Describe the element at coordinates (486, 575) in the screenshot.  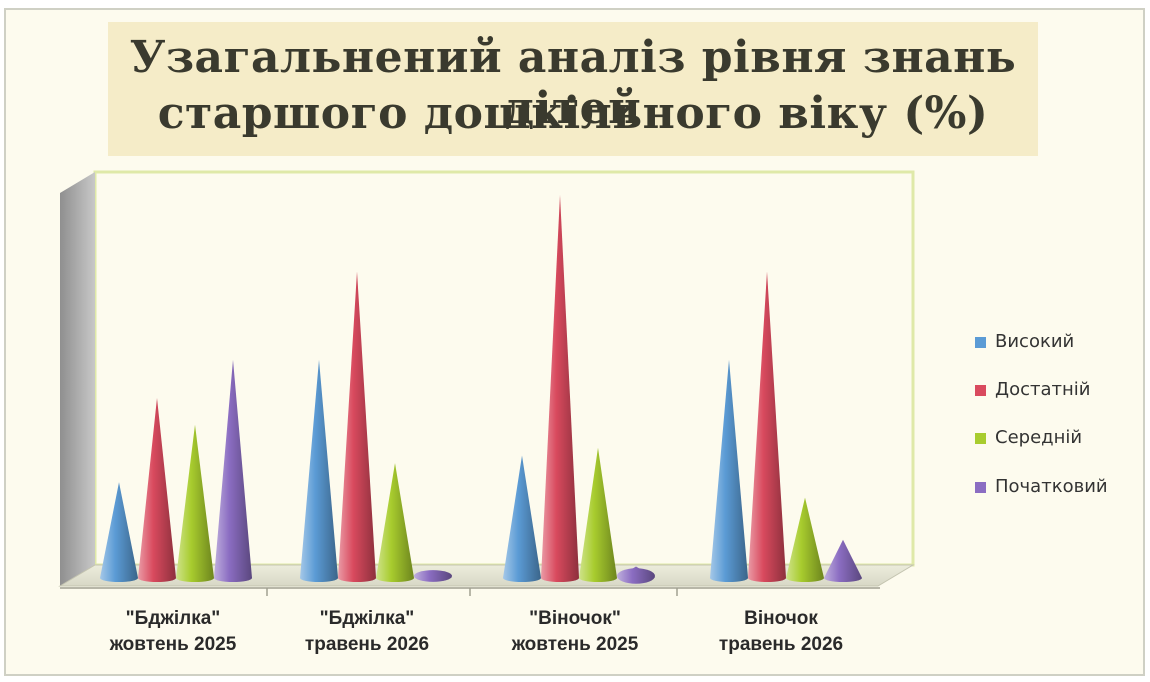
I see `chart-floor` at that location.